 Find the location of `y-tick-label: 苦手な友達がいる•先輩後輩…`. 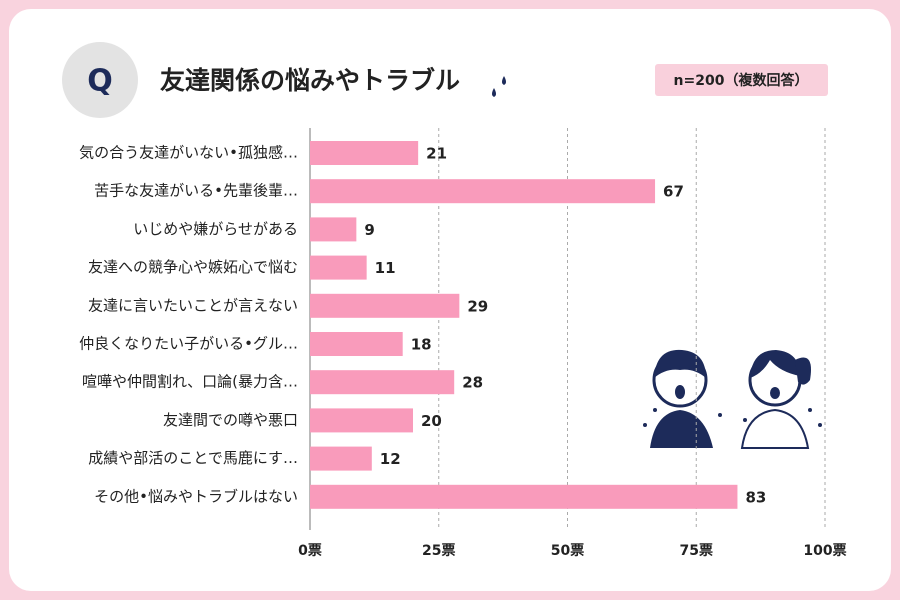

y-tick-label: 苦手な友達がいる•先輩後輩… is located at coordinates (196, 191).